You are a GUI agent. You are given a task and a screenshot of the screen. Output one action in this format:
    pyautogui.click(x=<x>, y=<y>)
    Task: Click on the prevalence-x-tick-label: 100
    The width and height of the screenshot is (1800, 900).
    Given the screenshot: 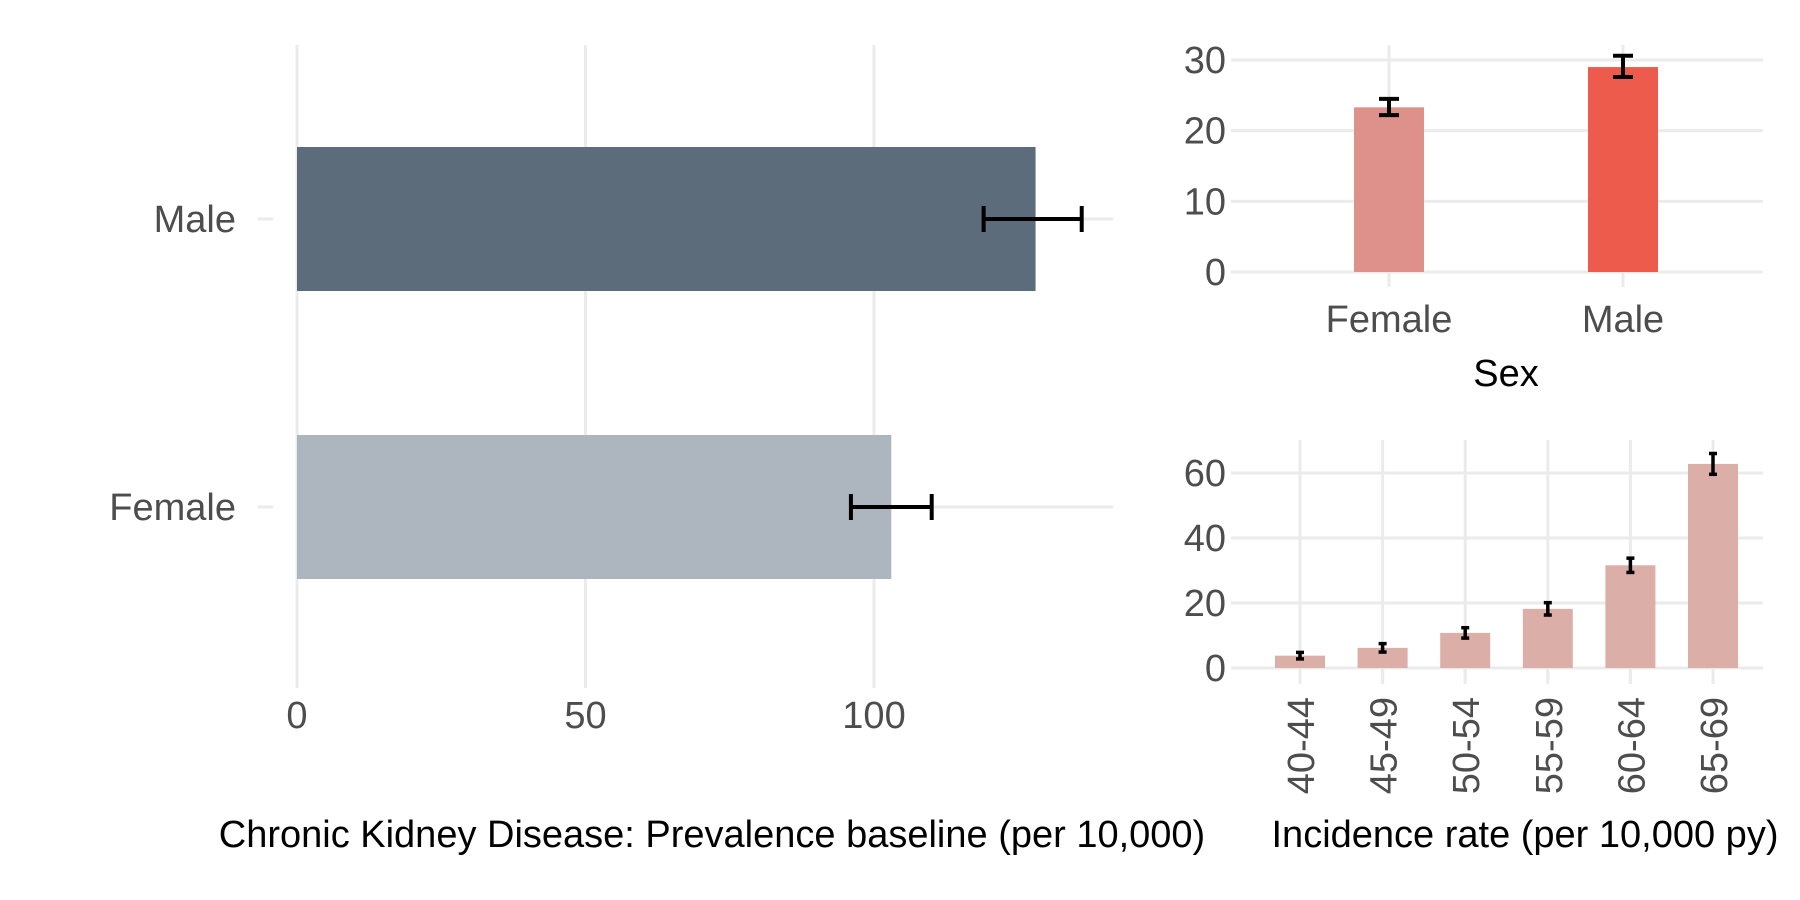 What is the action you would take?
    pyautogui.click(x=873, y=716)
    